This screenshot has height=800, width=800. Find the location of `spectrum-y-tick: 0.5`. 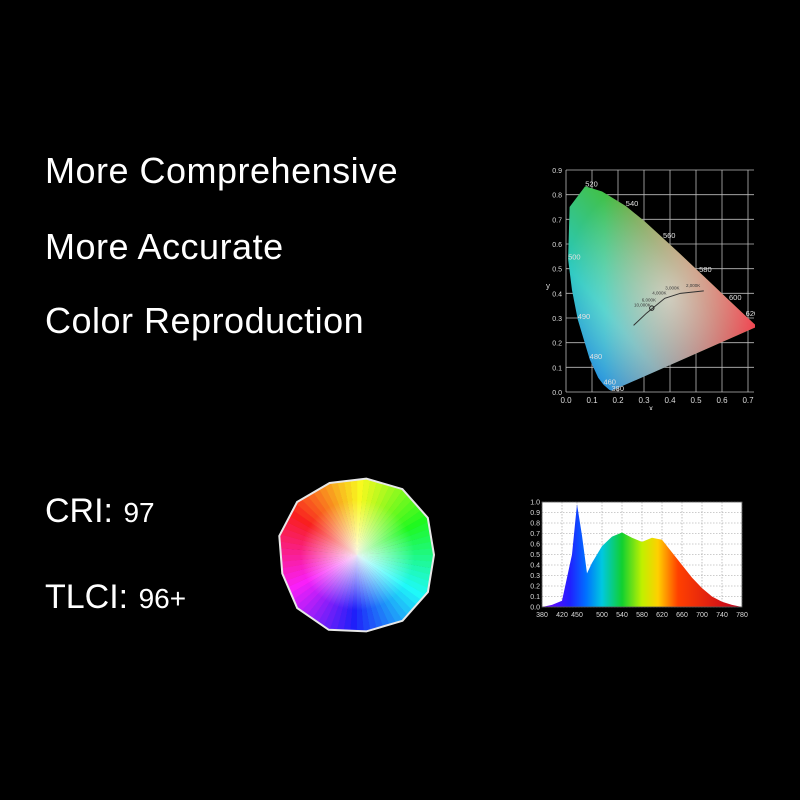

spectrum-y-tick: 0.5 is located at coordinates (535, 555).